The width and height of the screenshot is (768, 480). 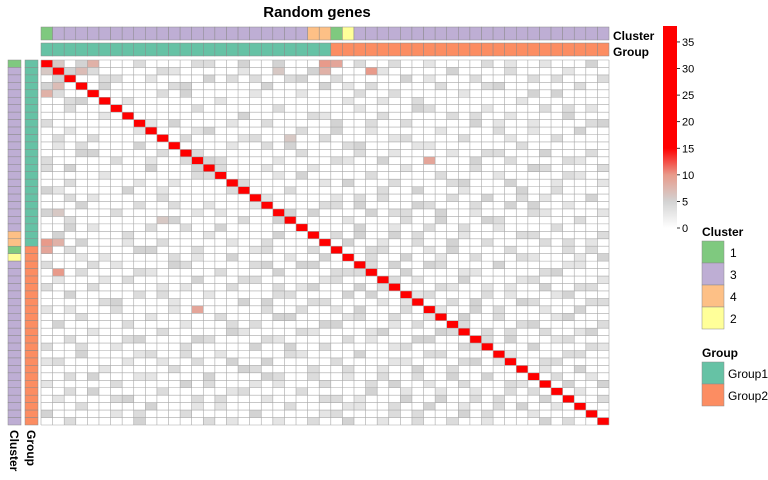 I want to click on top-group-annotation, so click(x=325, y=49).